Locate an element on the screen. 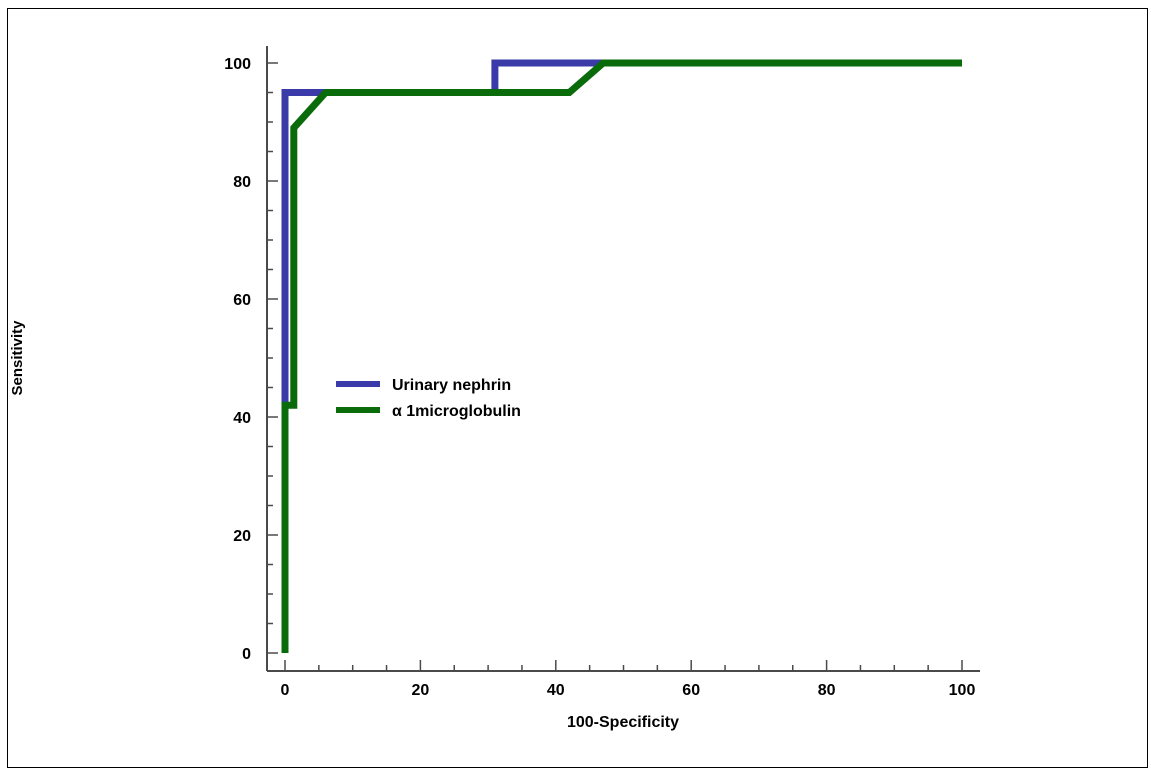 The height and width of the screenshot is (768, 1151). y-tick-label: 20 is located at coordinates (242, 536).